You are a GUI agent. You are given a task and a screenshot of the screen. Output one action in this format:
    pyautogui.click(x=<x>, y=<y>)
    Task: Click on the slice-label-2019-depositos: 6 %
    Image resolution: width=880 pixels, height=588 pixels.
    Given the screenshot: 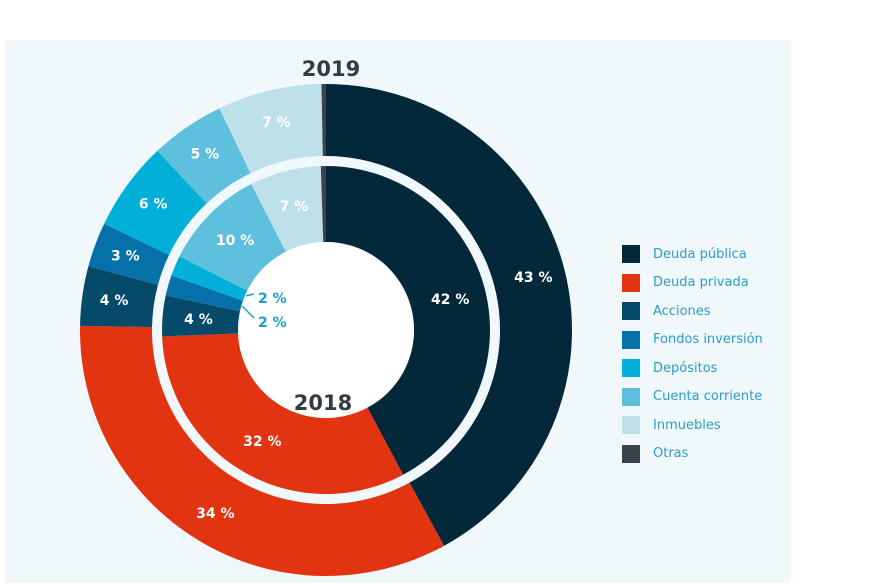 What is the action you would take?
    pyautogui.click(x=153, y=205)
    